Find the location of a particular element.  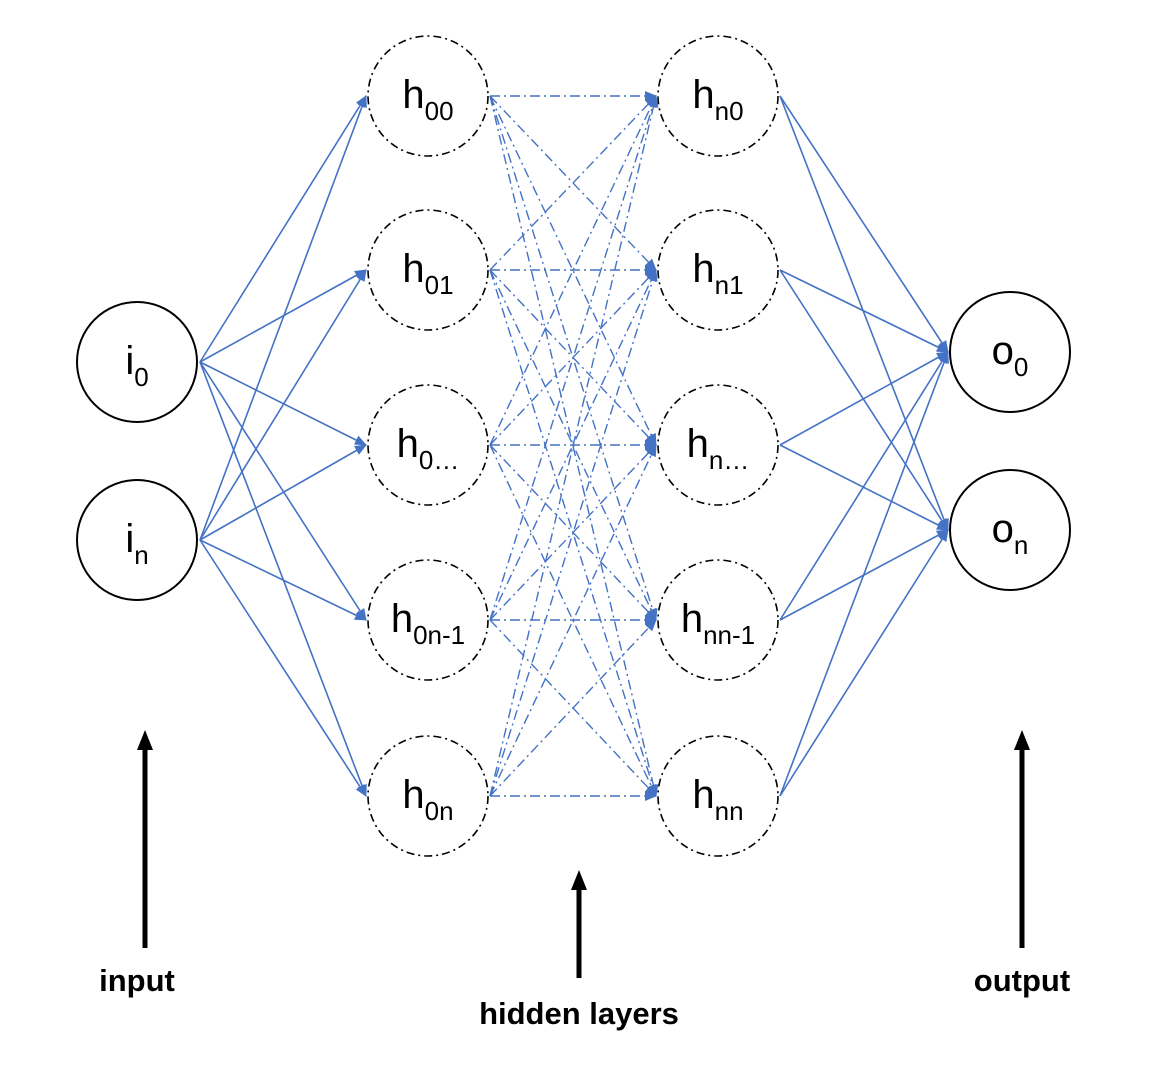

node-i0: i0 is located at coordinates (137, 362).